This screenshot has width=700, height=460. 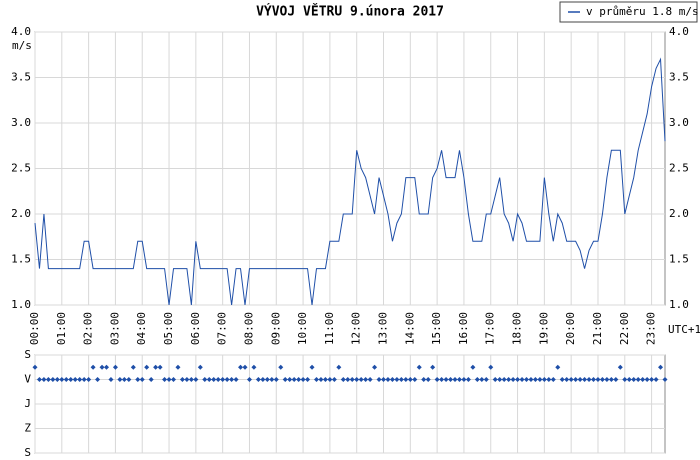 What do you see at coordinates (436, 328) in the screenshot?
I see `x-tick-label: 15:00` at bounding box center [436, 328].